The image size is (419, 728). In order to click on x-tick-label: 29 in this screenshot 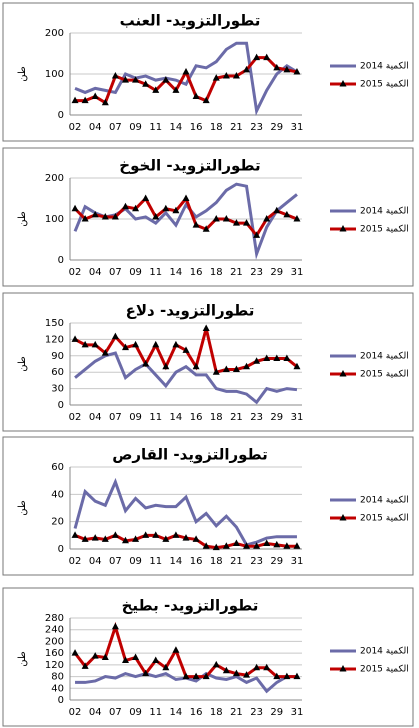, I will do `click(276, 417)`.